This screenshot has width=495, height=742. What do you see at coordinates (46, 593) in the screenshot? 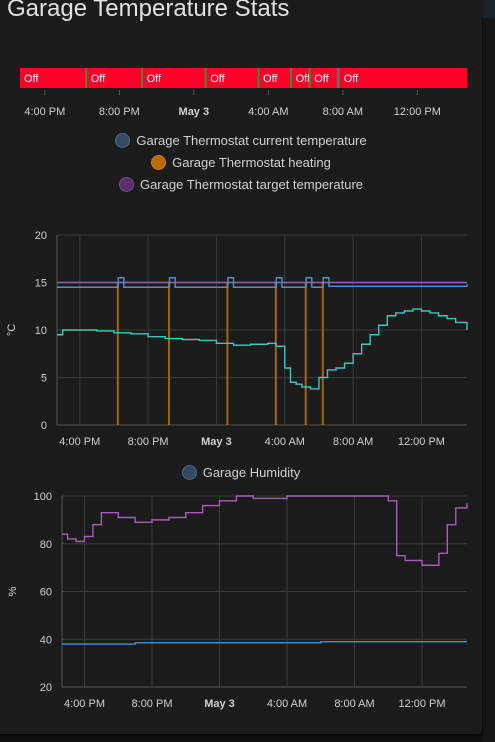
I see `y-tick-label: 60` at bounding box center [46, 593].